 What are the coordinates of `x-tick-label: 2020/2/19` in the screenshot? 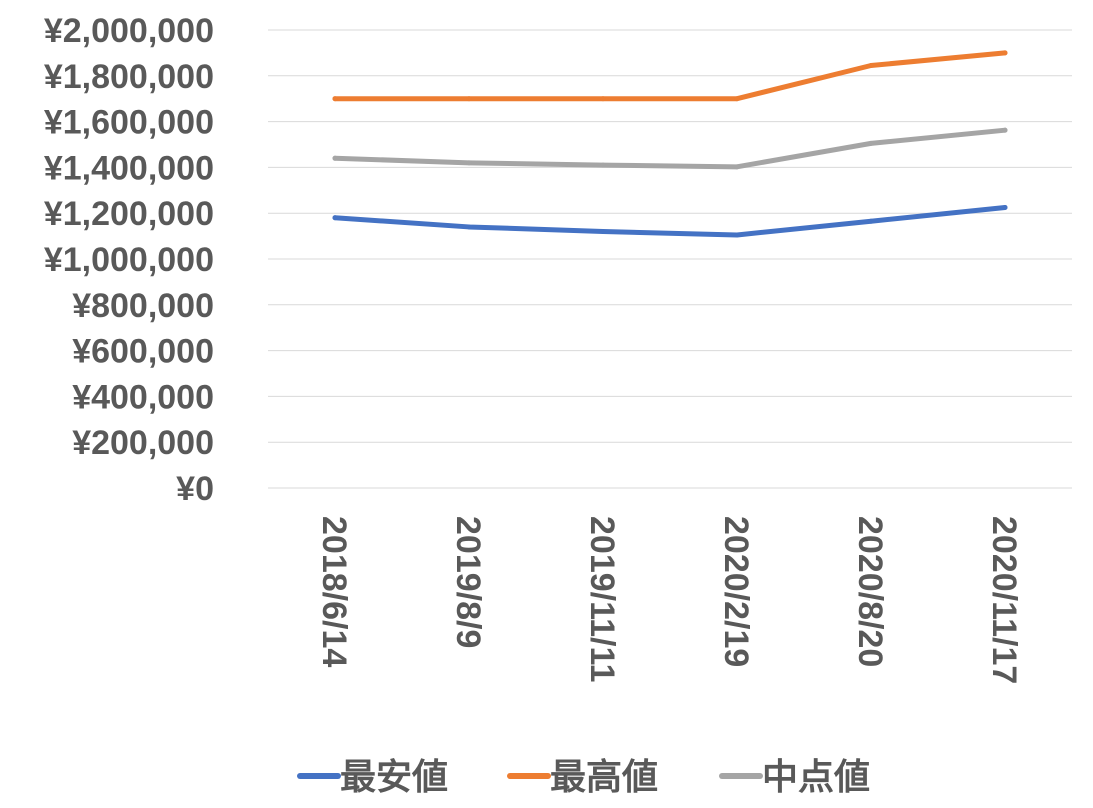 It's located at (736, 591).